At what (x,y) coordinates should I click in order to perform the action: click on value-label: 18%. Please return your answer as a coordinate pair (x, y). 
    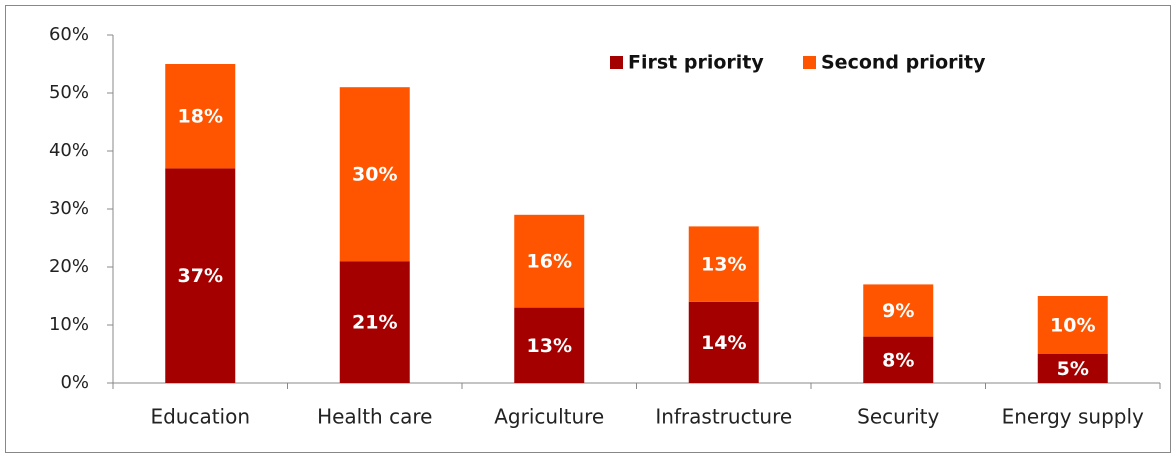
    Looking at the image, I should click on (200, 117).